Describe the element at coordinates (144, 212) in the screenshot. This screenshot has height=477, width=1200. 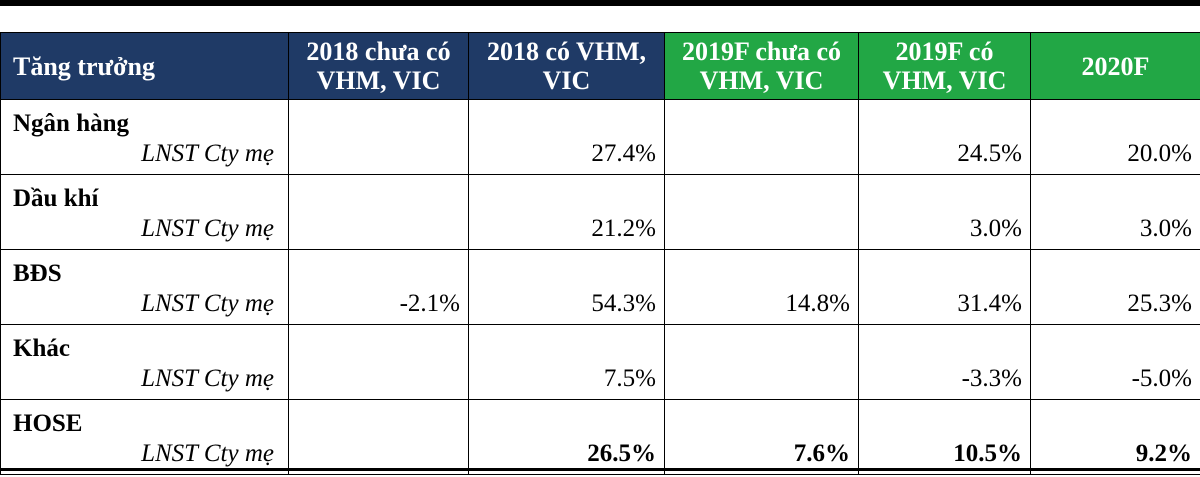
I see `row-label-cell: Dầu khí LNST Cty mẹ` at that location.